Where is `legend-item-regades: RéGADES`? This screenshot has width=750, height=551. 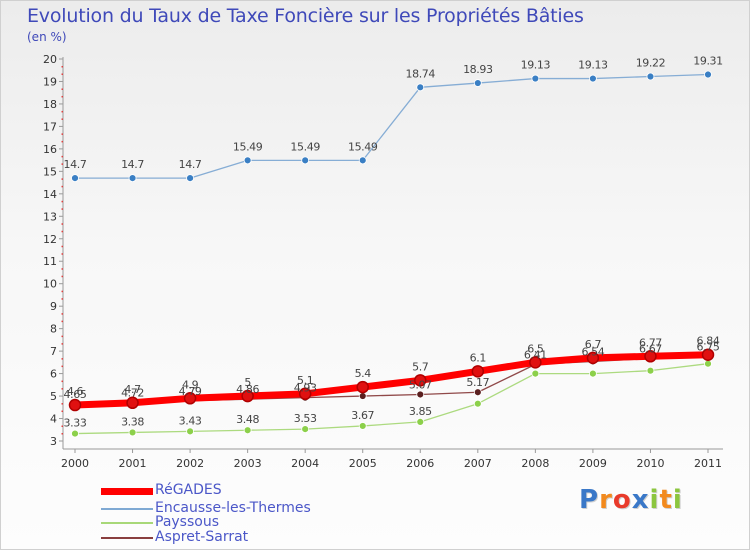 legend-item-regades: RéGADES is located at coordinates (231, 490).